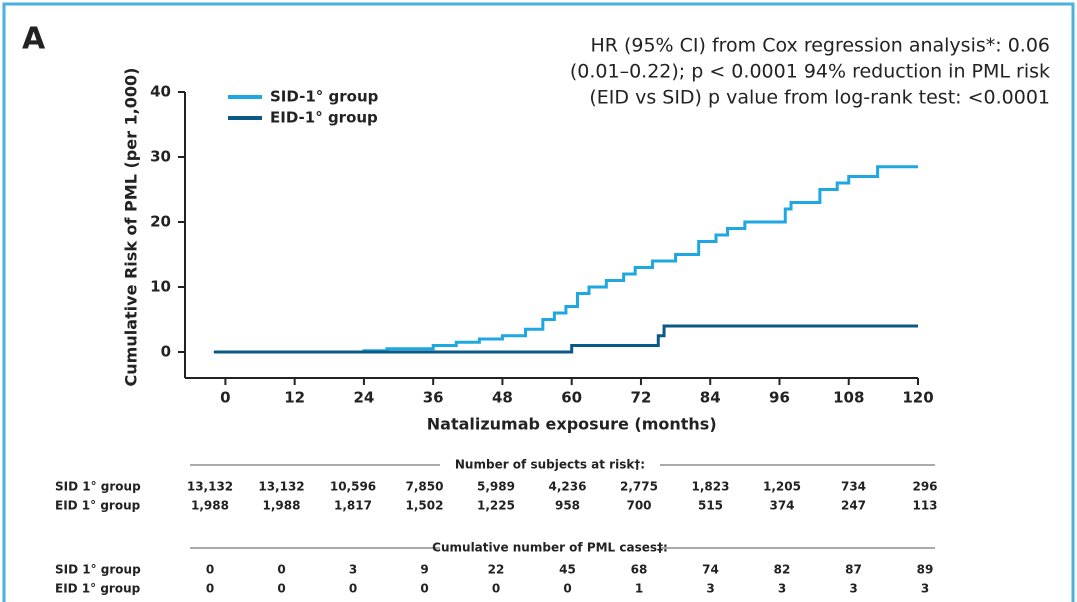 The image size is (1077, 602). I want to click on table-cell: 1,502, so click(425, 506).